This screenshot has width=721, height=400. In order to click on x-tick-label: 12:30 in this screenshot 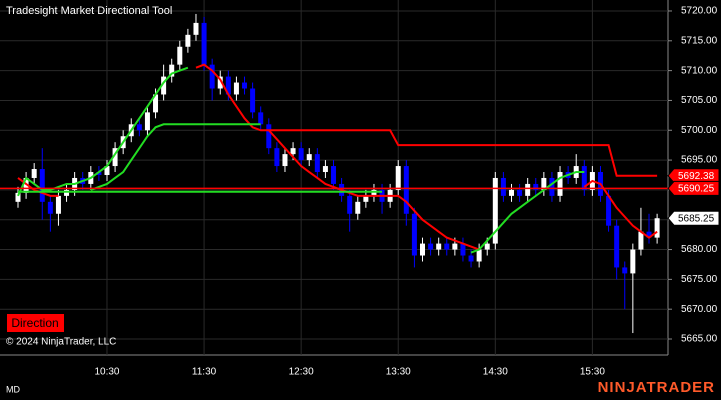, I will do `click(301, 372)`.